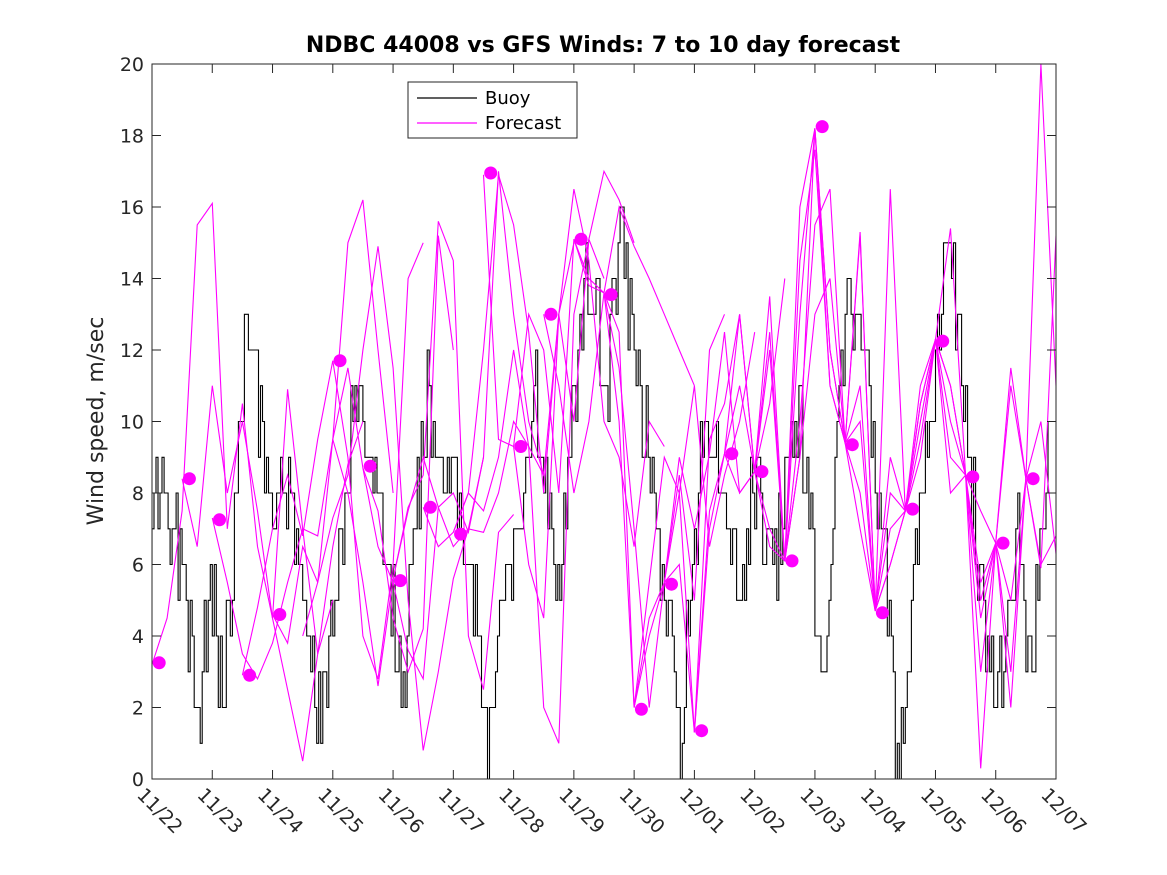 This screenshot has height=875, width=1167. Describe the element at coordinates (138, 566) in the screenshot. I see `y-tick-label: 6` at that location.